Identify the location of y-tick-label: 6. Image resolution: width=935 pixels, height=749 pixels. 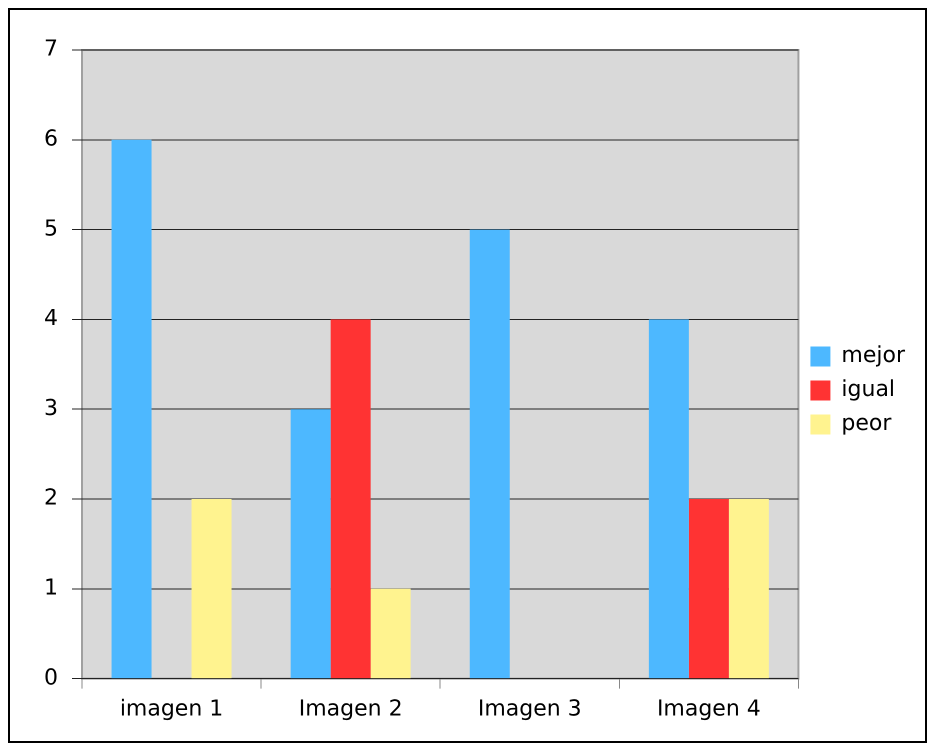
(51, 139).